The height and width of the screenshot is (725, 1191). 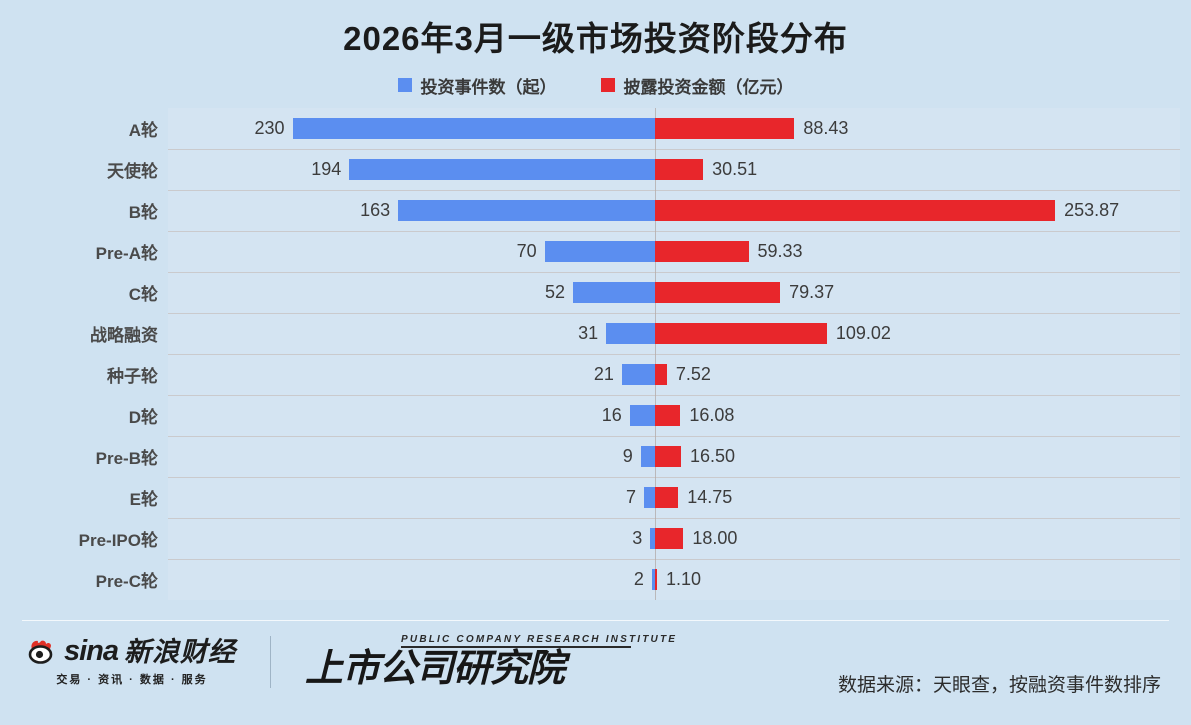 I want to click on category-label: B轮, so click(x=143, y=212).